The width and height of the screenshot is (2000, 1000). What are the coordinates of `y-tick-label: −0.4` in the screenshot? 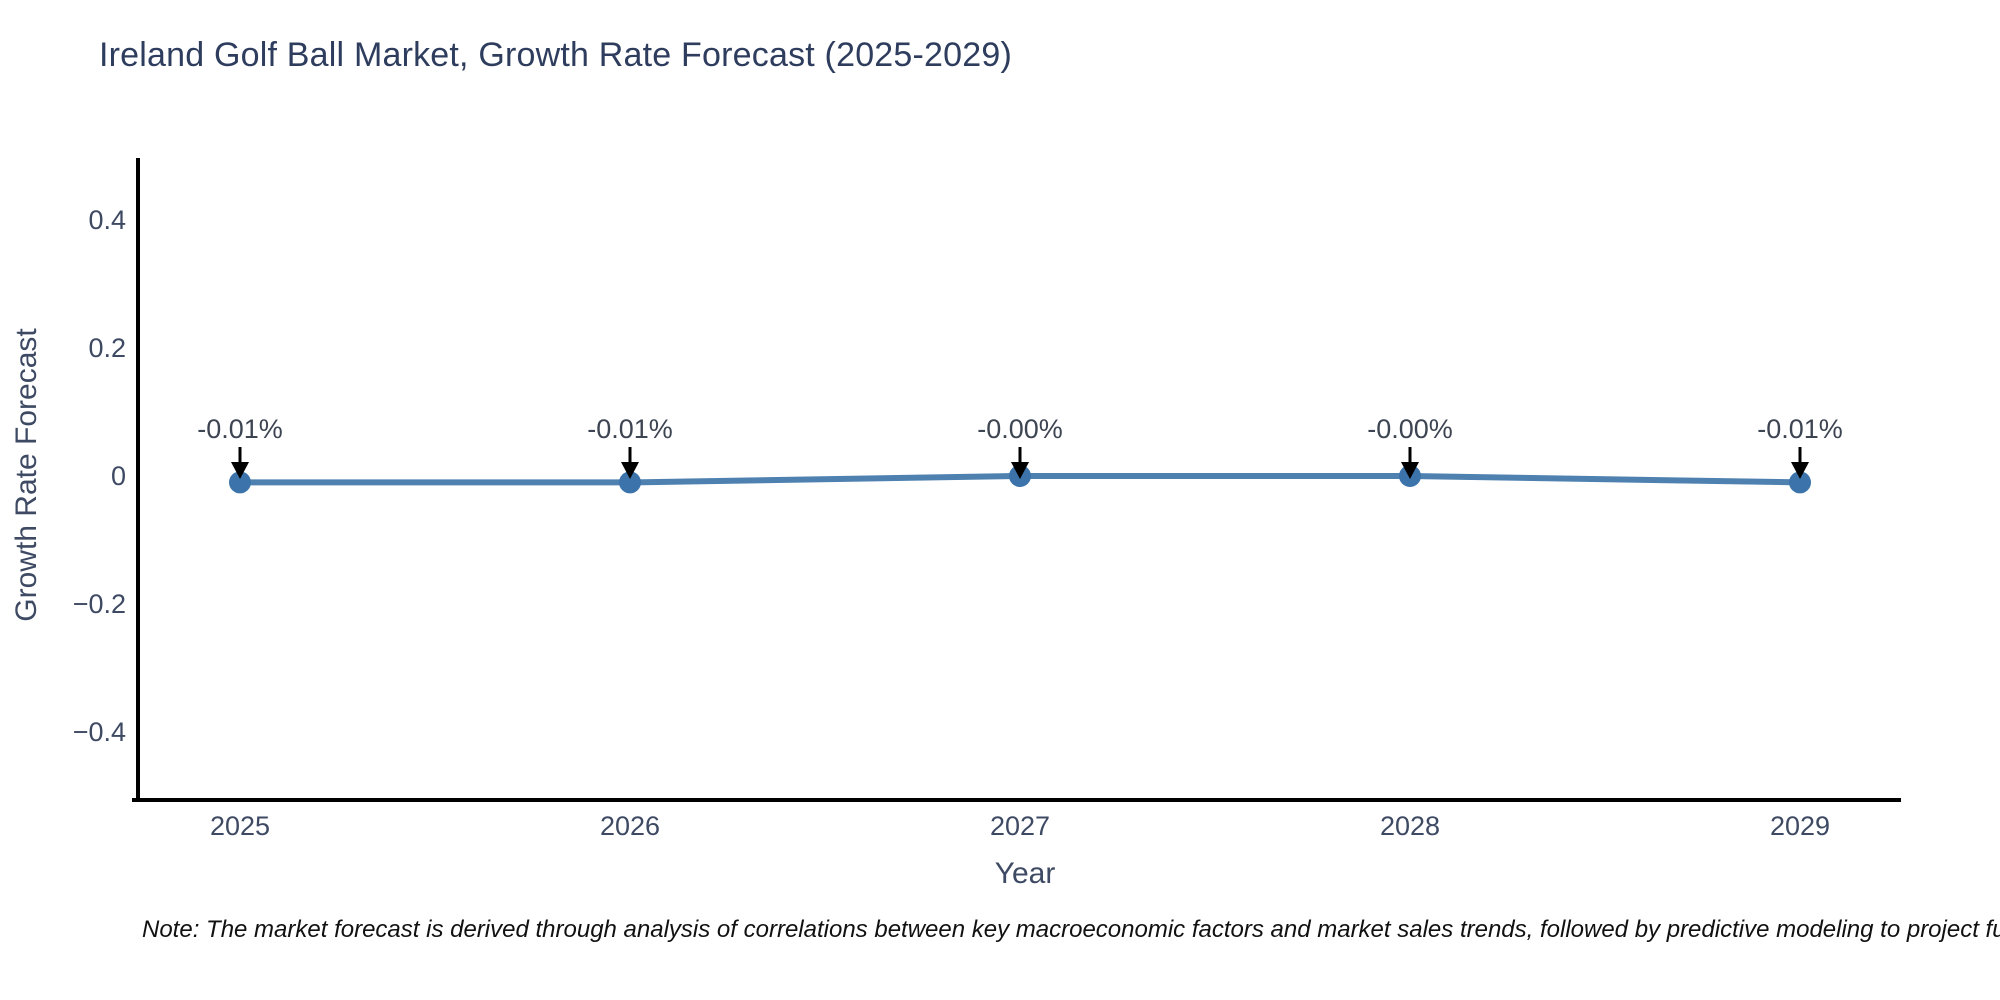 It's located at (99, 732).